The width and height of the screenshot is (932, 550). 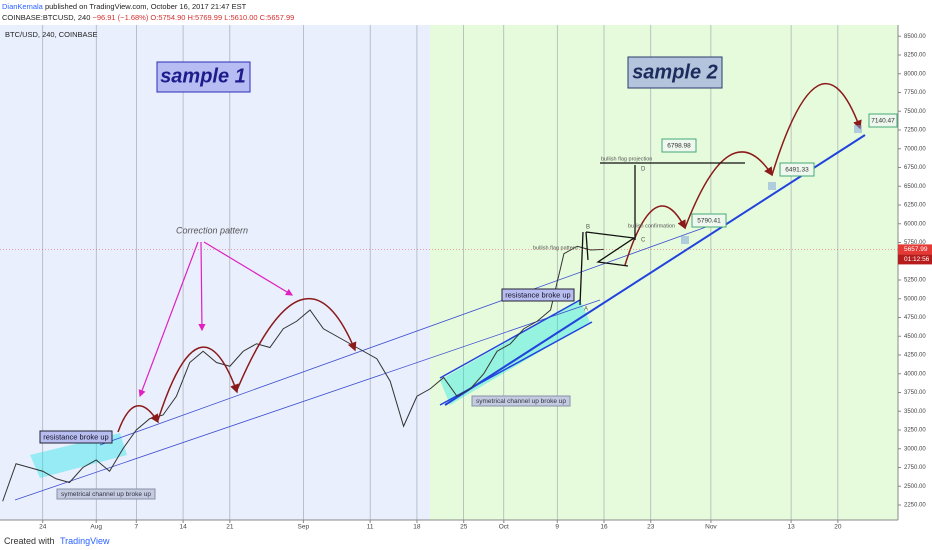 I want to click on symbol: COINBASE:BTCUSD, 240, so click(x=46, y=17).